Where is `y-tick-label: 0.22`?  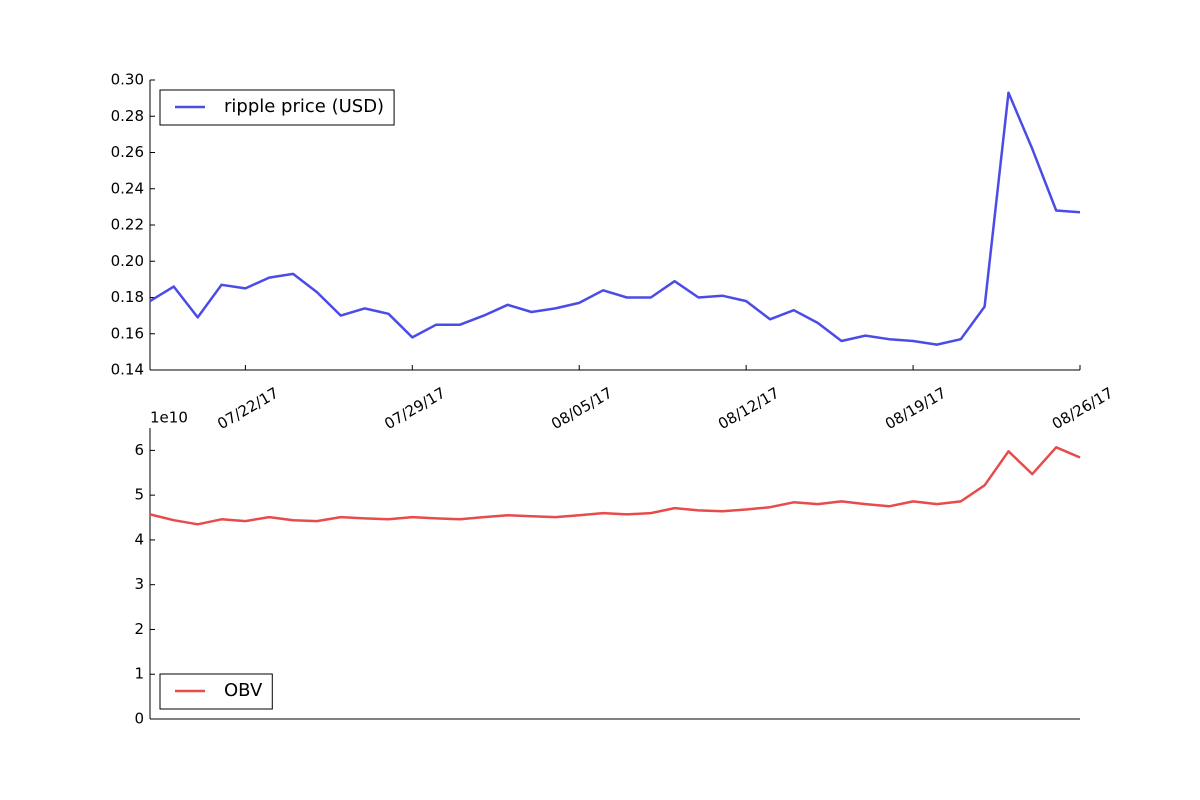
y-tick-label: 0.22 is located at coordinates (127, 225).